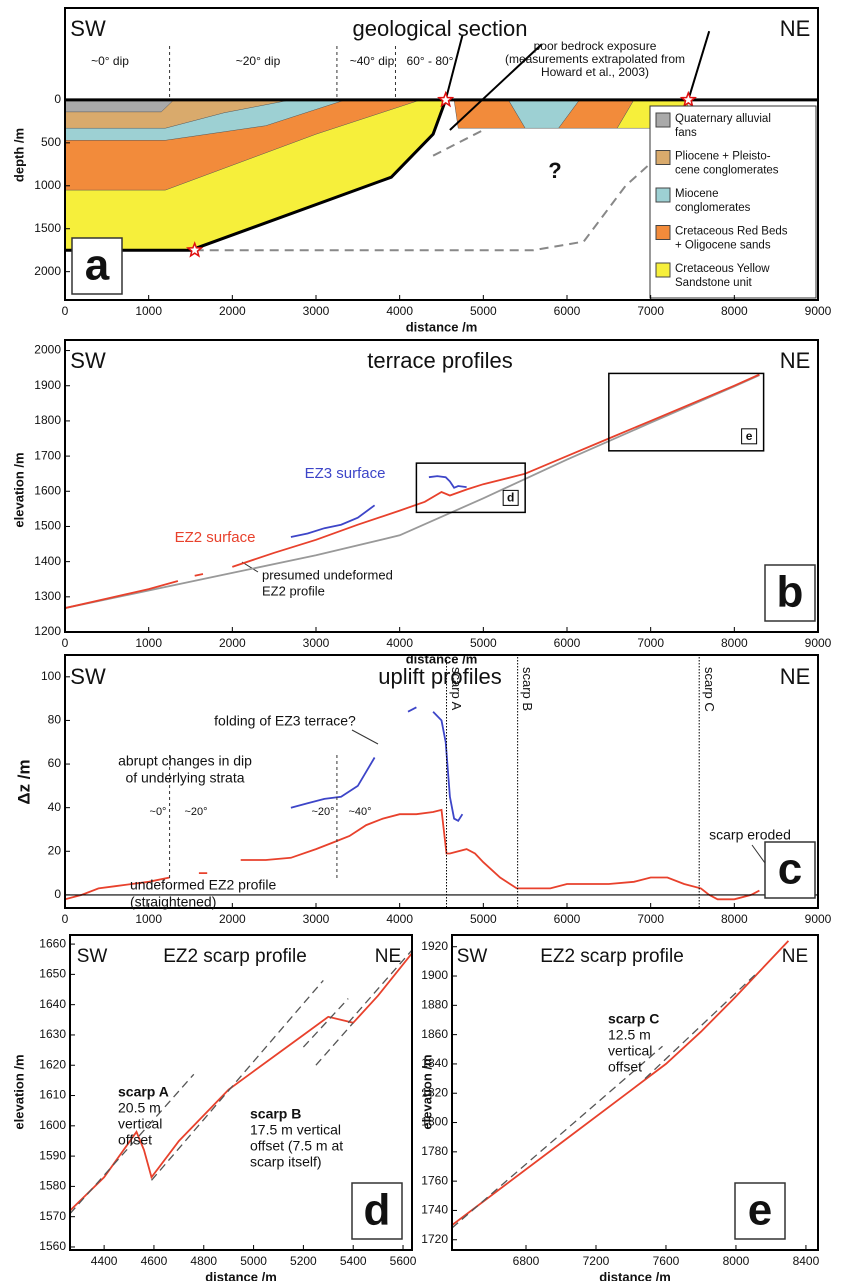 The image size is (843, 1281). What do you see at coordinates (554, 170) in the screenshot?
I see `annotation: ?` at bounding box center [554, 170].